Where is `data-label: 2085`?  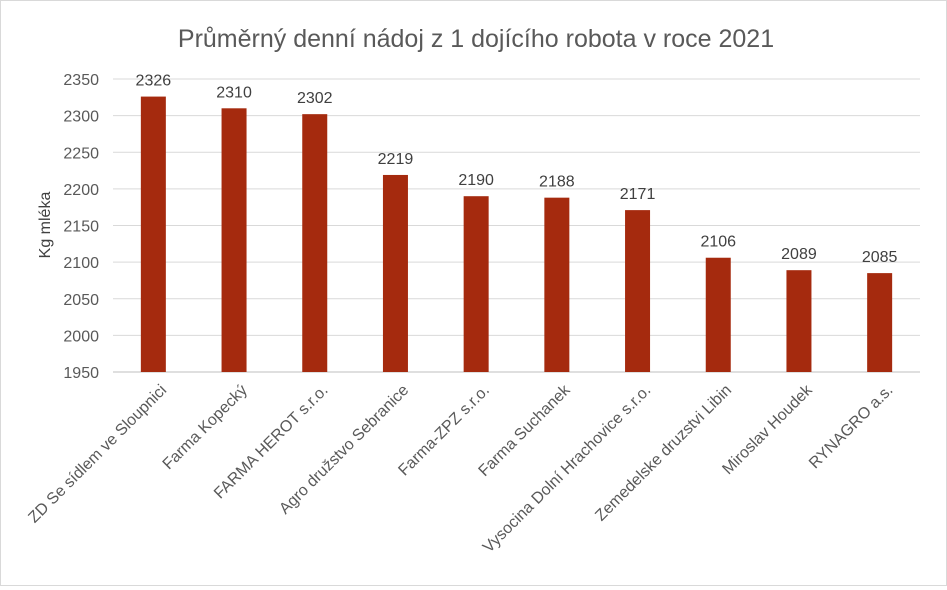
data-label: 2085 is located at coordinates (880, 257).